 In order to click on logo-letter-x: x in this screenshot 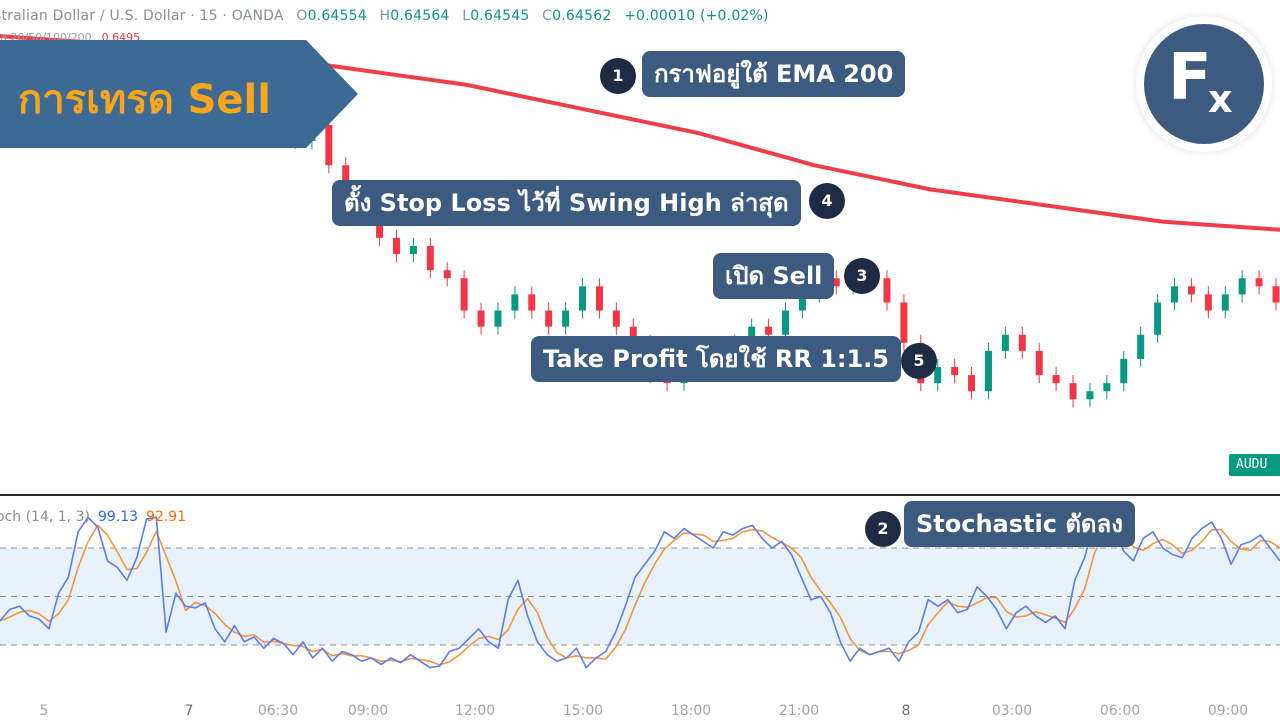, I will do `click(1220, 99)`.